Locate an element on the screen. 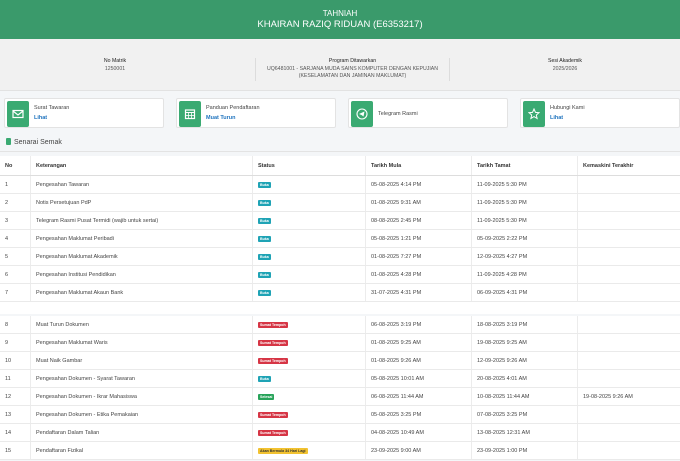 This screenshot has width=680, height=461. row-tarikh-tamat: 20-08-2025 4:01 AM is located at coordinates (524, 378).